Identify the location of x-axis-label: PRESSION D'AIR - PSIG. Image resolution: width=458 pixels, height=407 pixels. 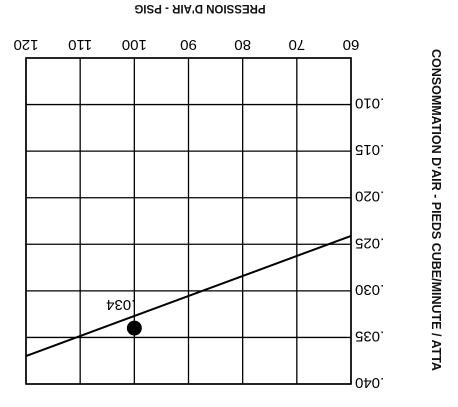
(200, 8).